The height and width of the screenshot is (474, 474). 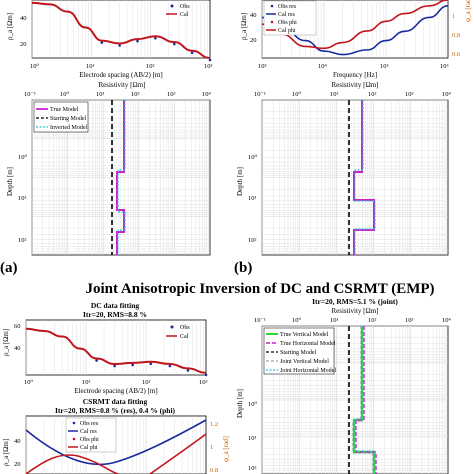 What do you see at coordinates (172, 6) in the screenshot?
I see `legend-marker-obs` at bounding box center [172, 6].